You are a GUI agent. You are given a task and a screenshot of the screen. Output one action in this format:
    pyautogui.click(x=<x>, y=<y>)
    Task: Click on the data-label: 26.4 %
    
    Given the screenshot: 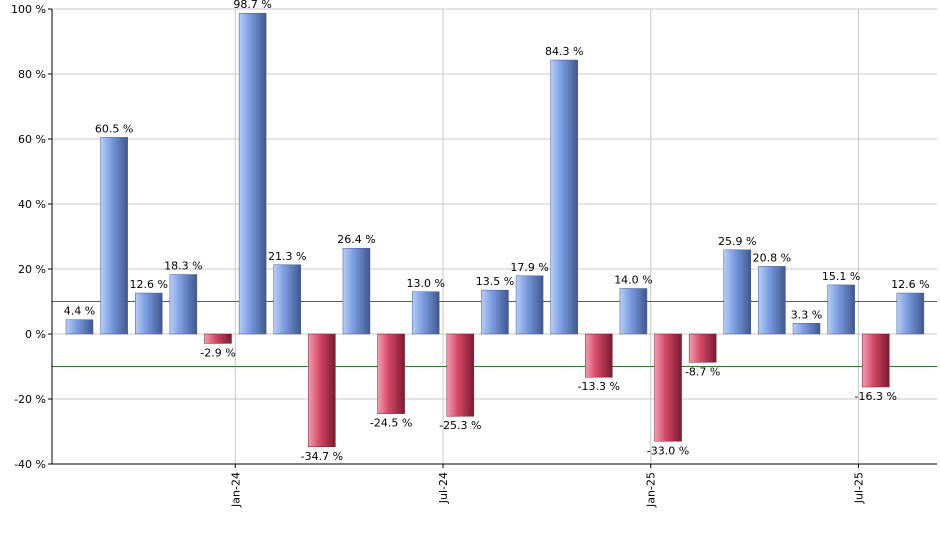 What is the action you would take?
    pyautogui.click(x=356, y=239)
    